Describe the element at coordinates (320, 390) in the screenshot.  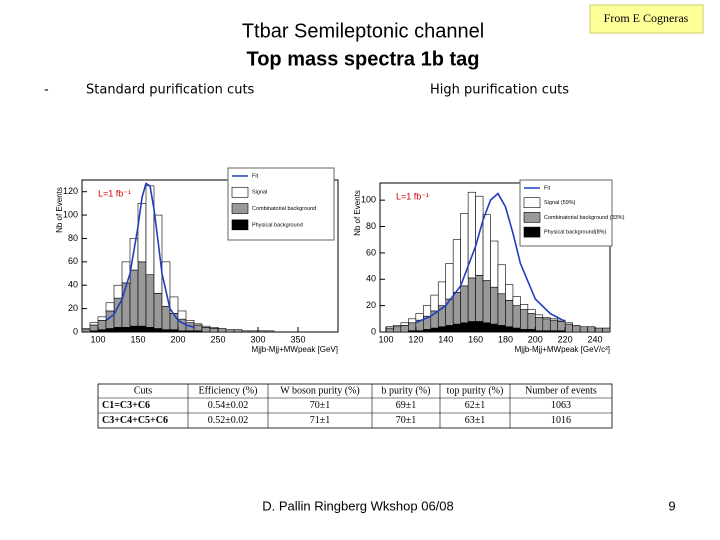
I see `table-header: W boson purity (%)` at that location.